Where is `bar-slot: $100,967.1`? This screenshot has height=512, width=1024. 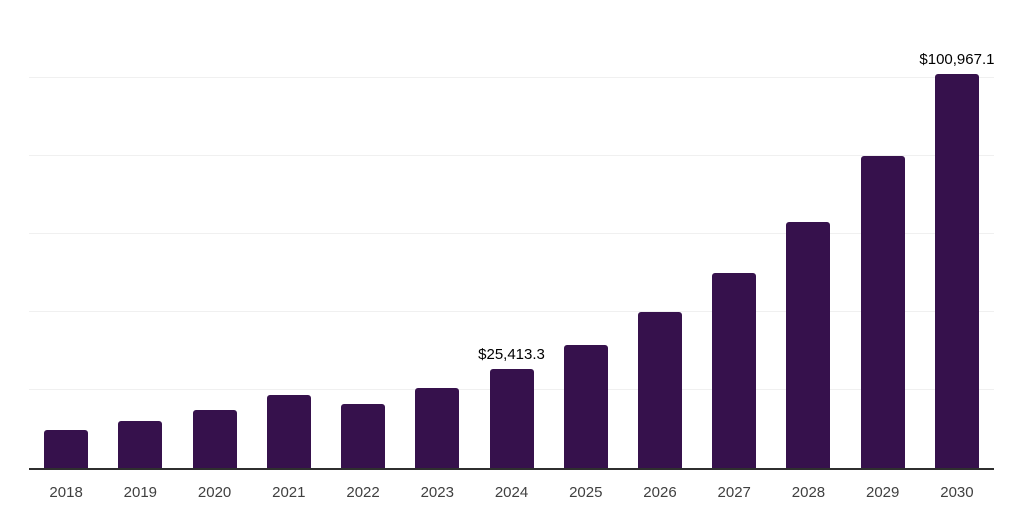
bar-slot: $100,967.1 is located at coordinates (957, 235).